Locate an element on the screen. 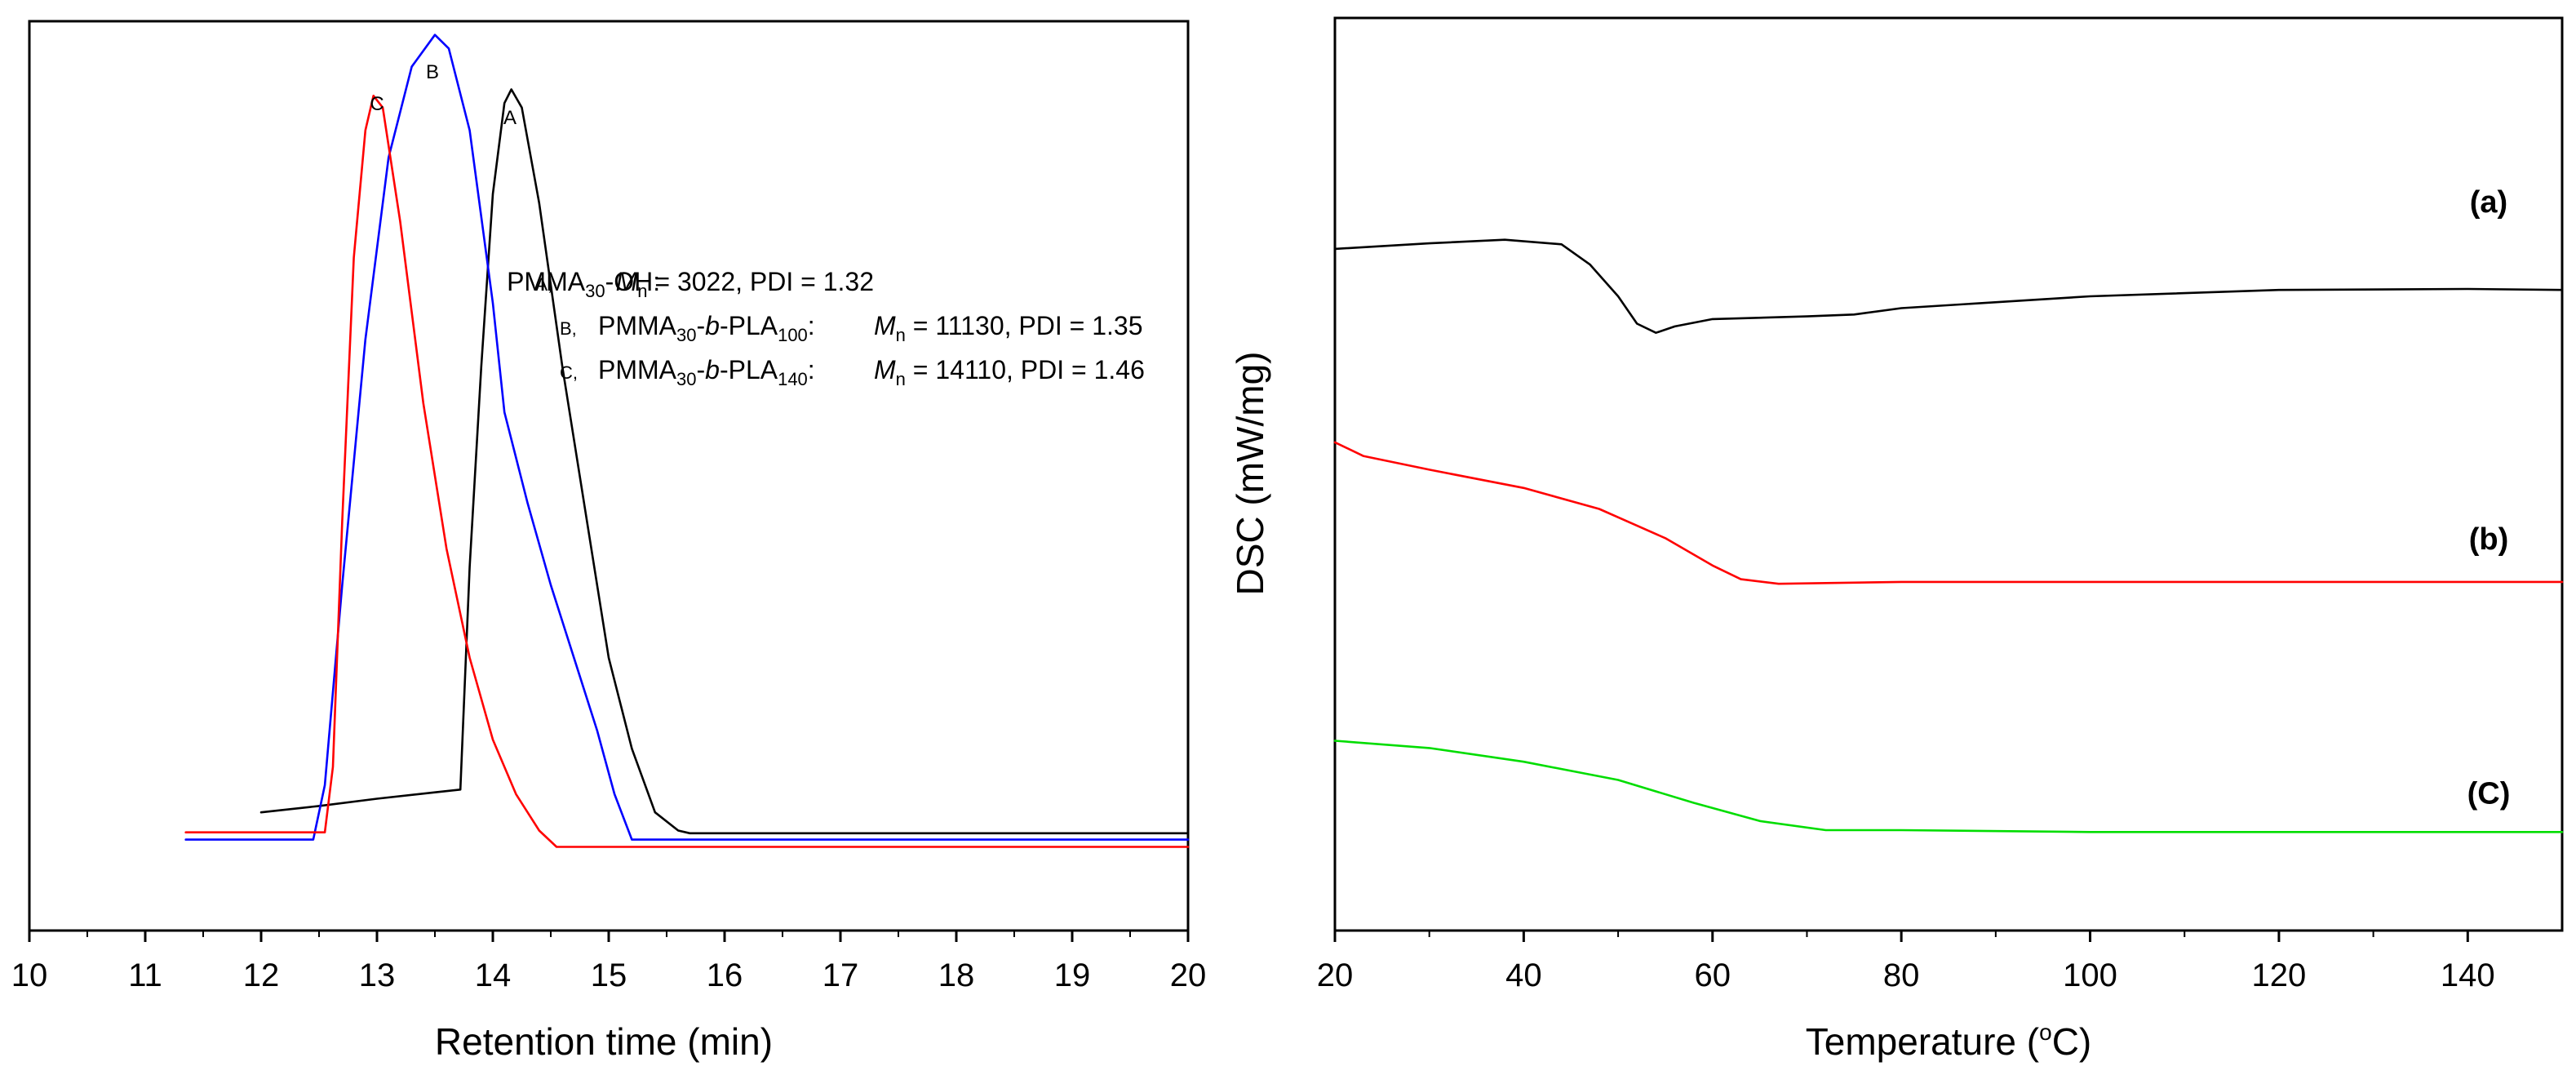 The image size is (2576, 1084). dsc-curve-labels: (a) (b) (C) is located at coordinates (2489, 498).